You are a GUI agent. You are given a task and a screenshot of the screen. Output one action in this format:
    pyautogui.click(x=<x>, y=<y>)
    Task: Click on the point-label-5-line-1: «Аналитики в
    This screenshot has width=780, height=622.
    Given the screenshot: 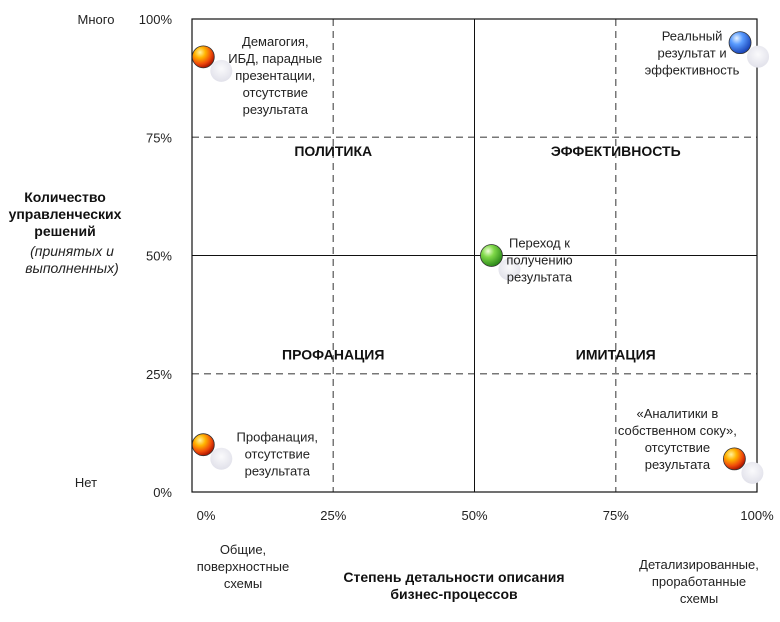 What is the action you would take?
    pyautogui.click(x=677, y=413)
    